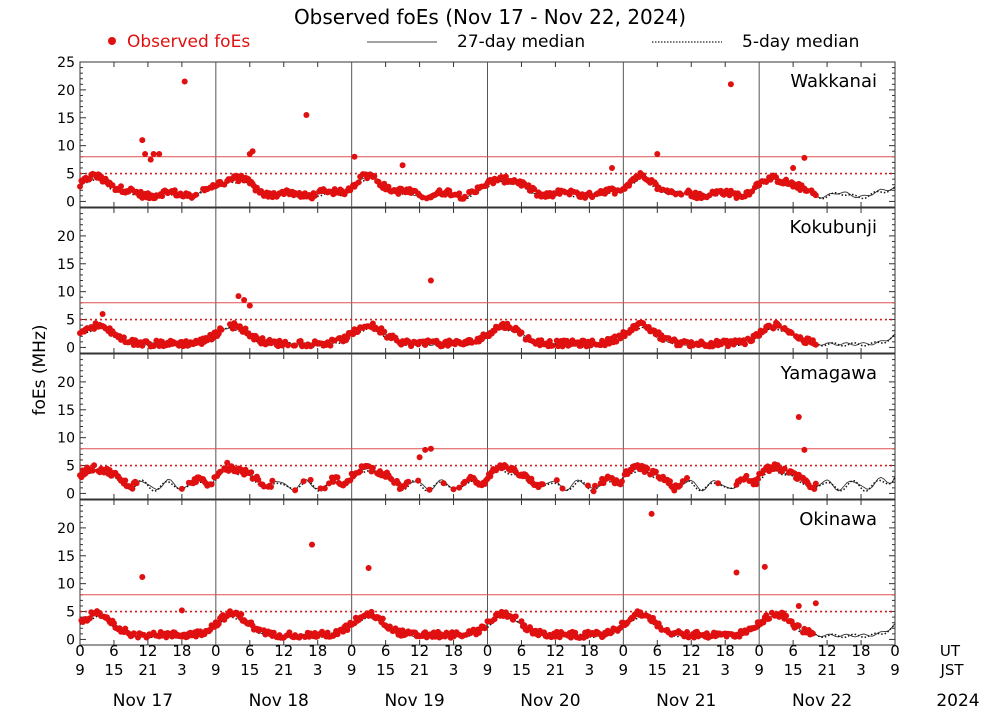  I want to click on legend-27day-label: 27-day median, so click(521, 42).